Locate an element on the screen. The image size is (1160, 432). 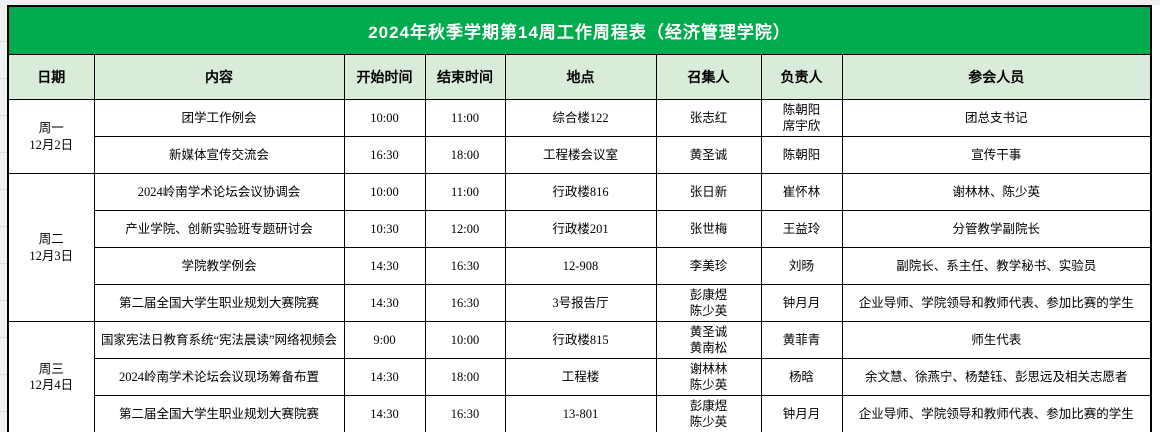
cell-convener: 黄圣诚 is located at coordinates (708, 155).